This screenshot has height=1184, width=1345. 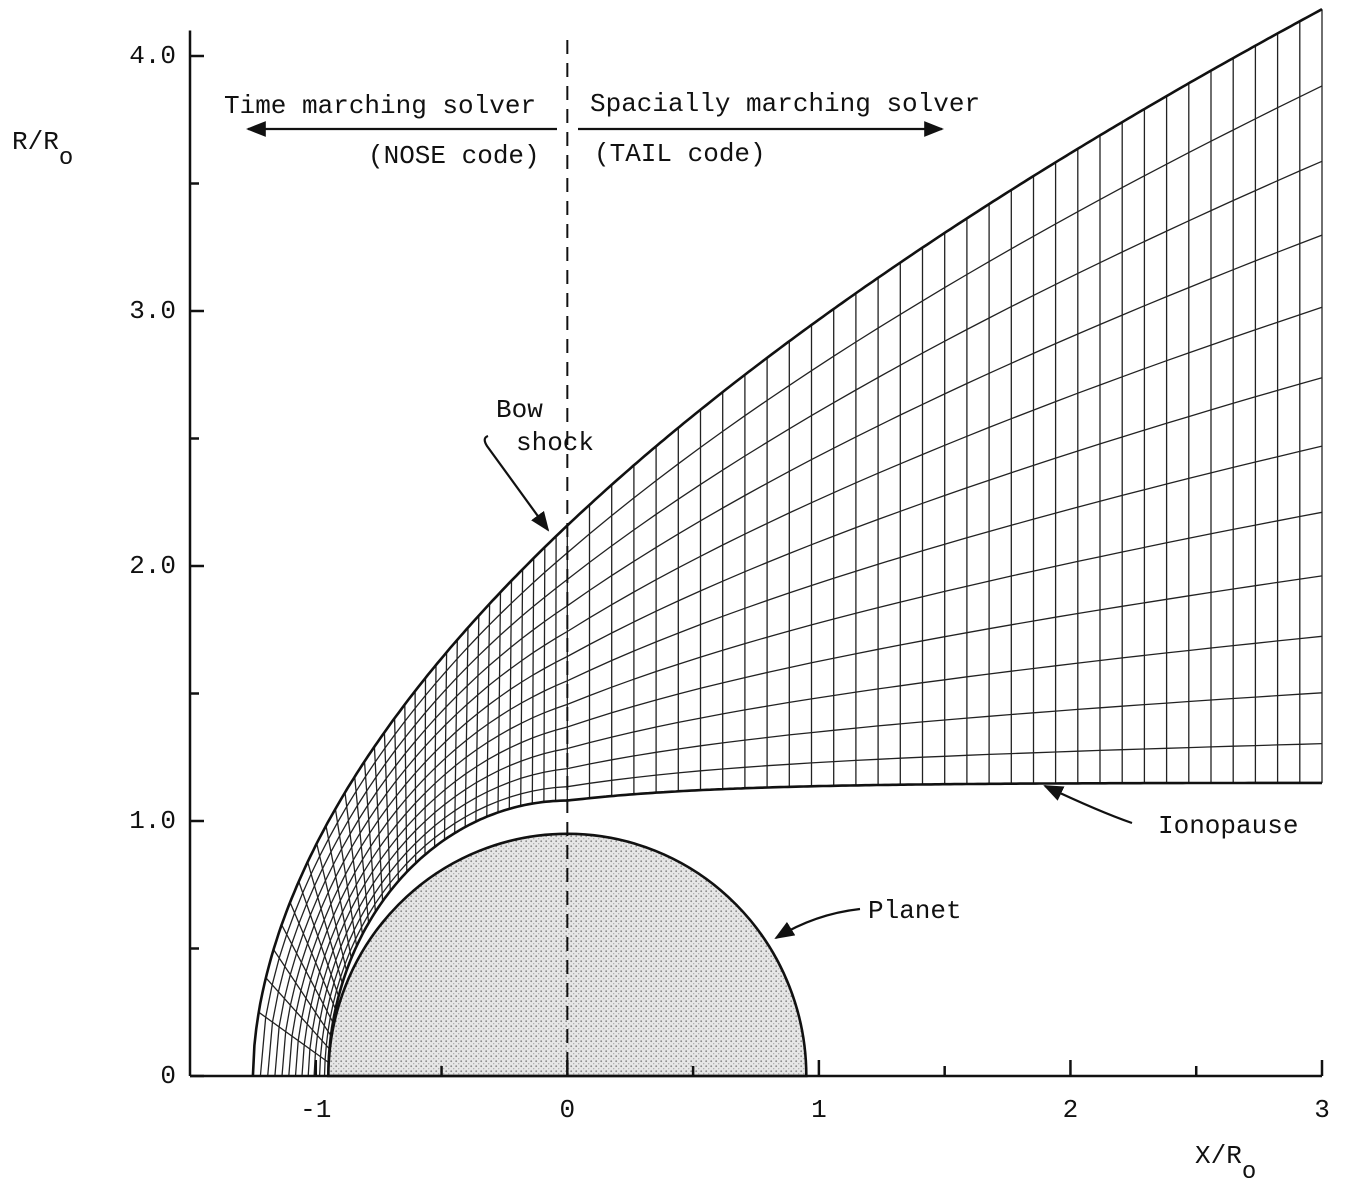 I want to click on y-tick-label: 3.0, so click(x=152, y=311).